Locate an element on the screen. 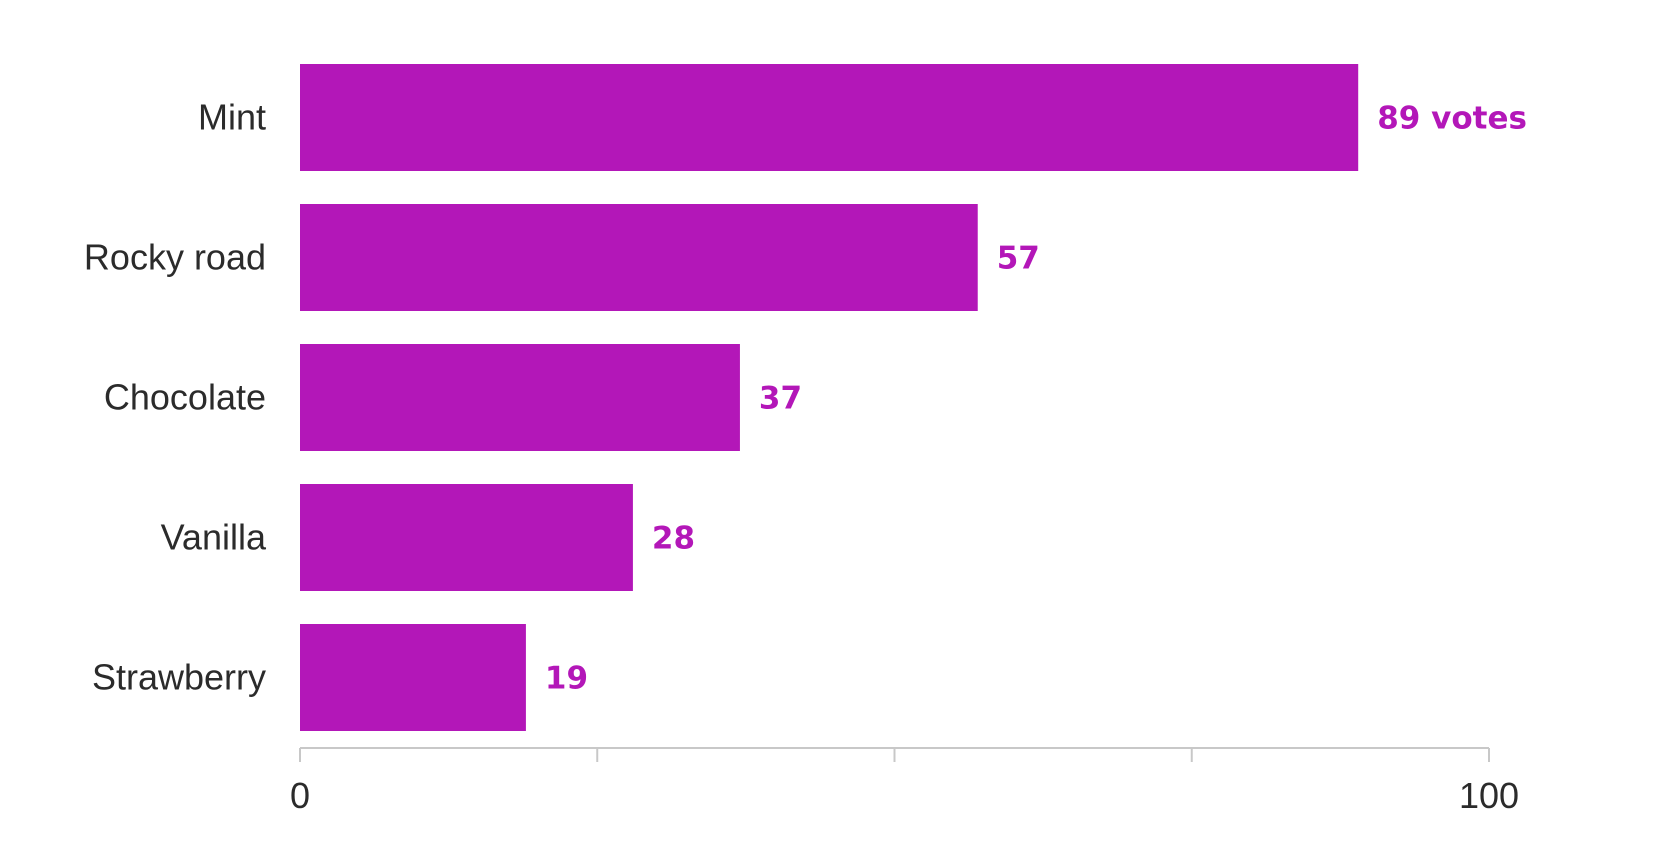 This screenshot has height=850, width=1673. x-axis: 0 100 is located at coordinates (904, 781).